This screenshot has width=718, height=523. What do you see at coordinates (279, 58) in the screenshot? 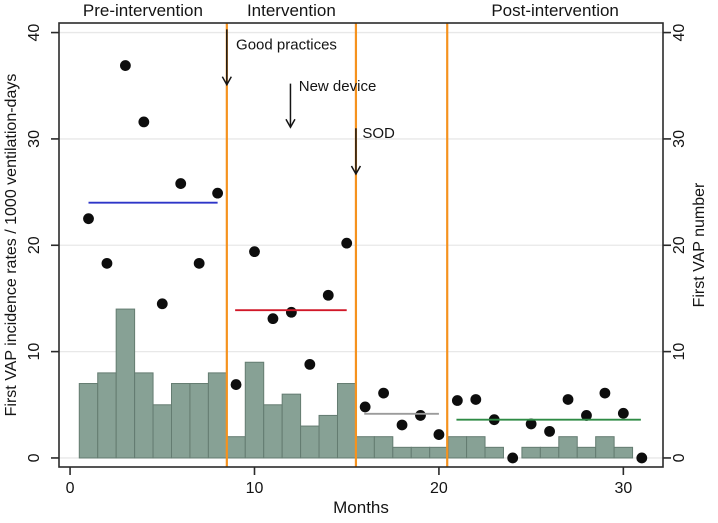
I see `annotation-good-practices: Good practices` at bounding box center [279, 58].